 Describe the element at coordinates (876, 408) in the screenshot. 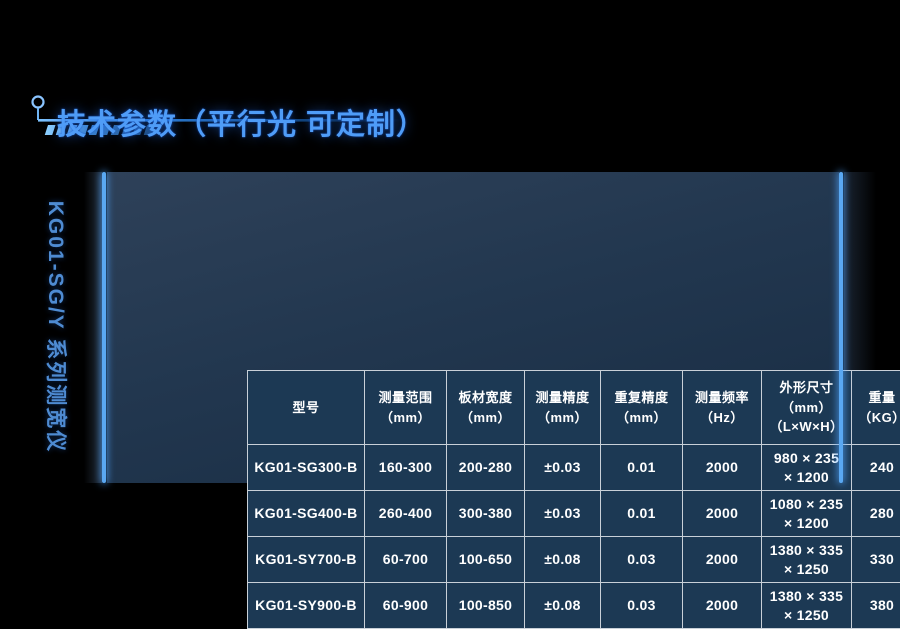

I see `column-header: 重量 （KG）` at that location.